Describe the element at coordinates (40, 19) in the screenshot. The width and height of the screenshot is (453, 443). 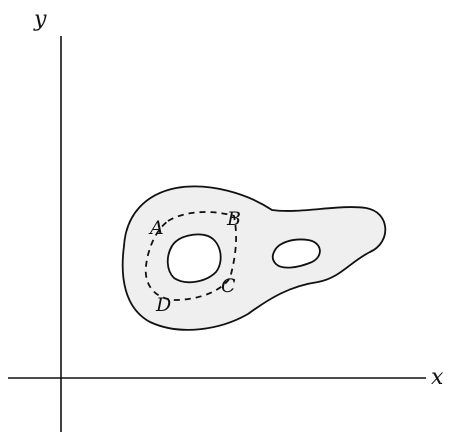
I see `y-axis-label: y` at that location.